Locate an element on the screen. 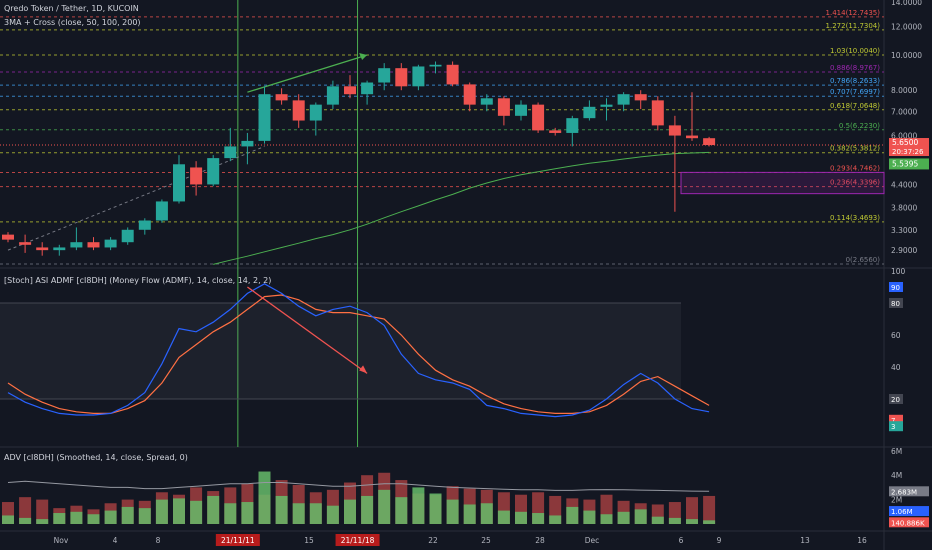 The height and width of the screenshot is (550, 932). stoch-axis-label: 60 is located at coordinates (896, 335).